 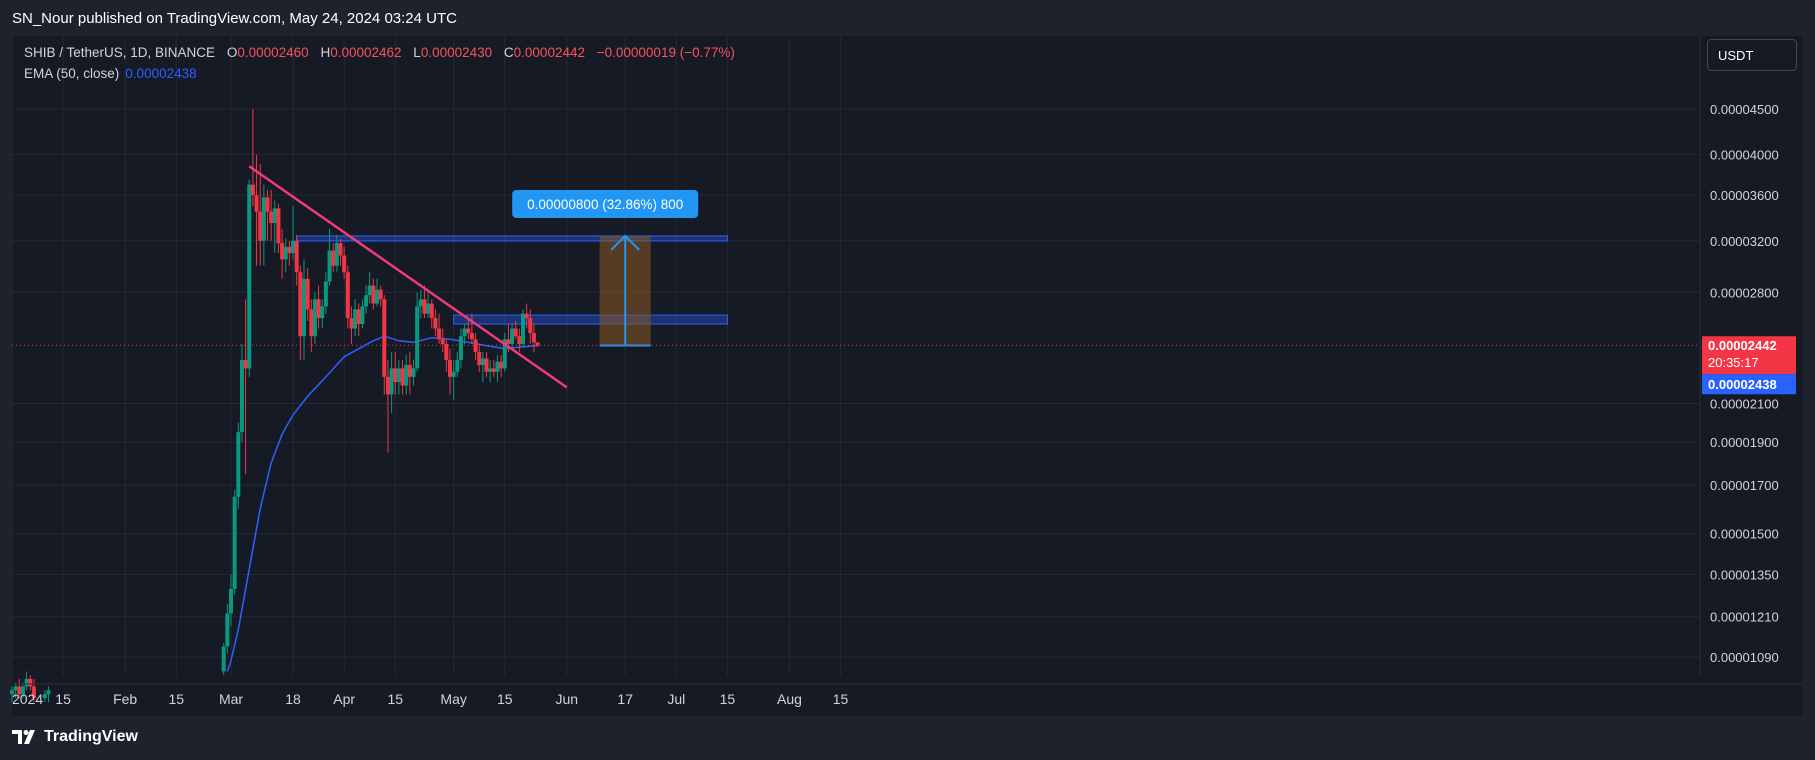 I want to click on legend-symbol: SHIB / TetherUS, 1D, BINANCE, so click(x=120, y=52).